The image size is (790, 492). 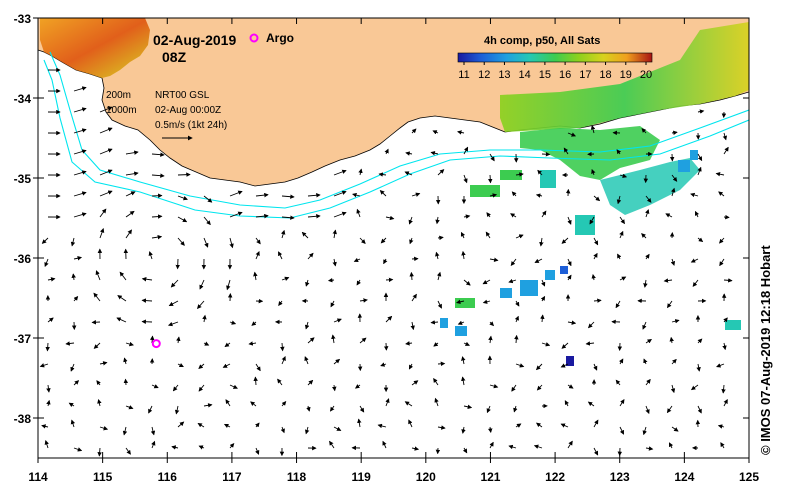 I want to click on colorbar-tick-label: 16, so click(x=565, y=75).